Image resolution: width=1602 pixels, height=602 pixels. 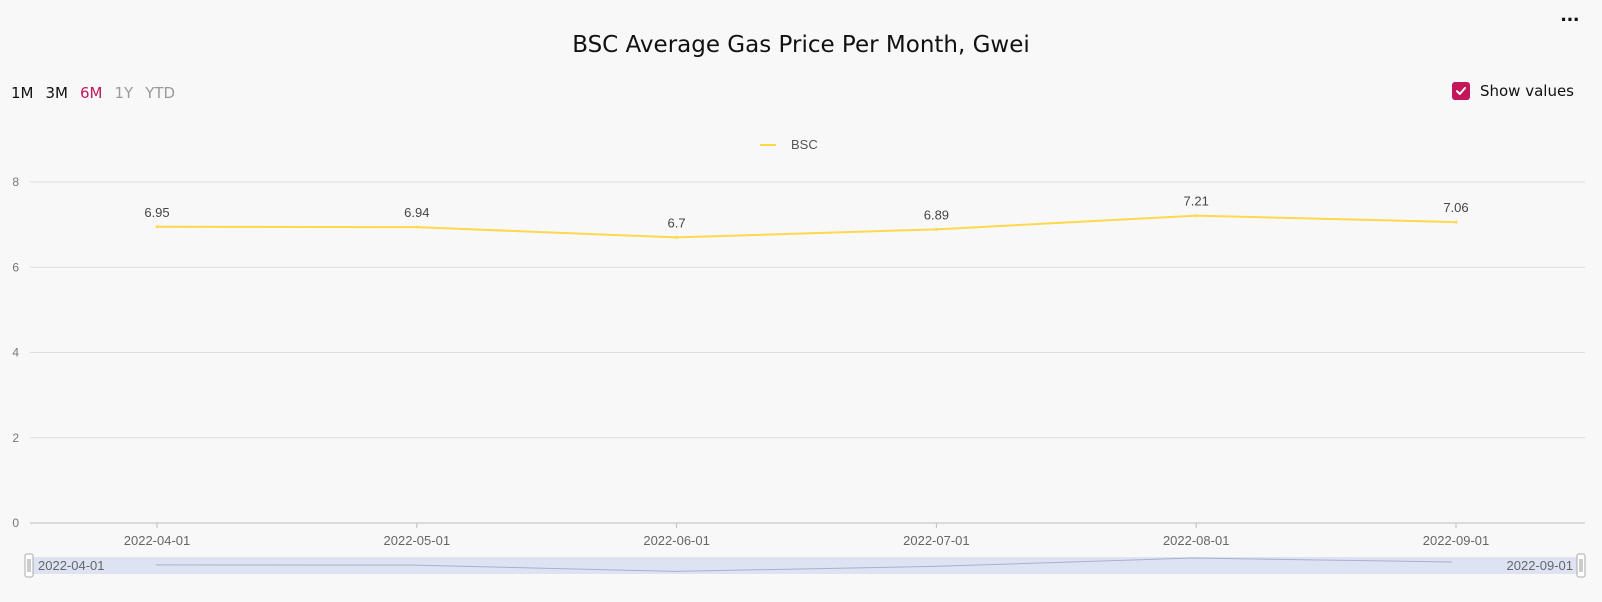 What do you see at coordinates (57, 93) in the screenshot?
I see `range-tab-3m: 3M` at bounding box center [57, 93].